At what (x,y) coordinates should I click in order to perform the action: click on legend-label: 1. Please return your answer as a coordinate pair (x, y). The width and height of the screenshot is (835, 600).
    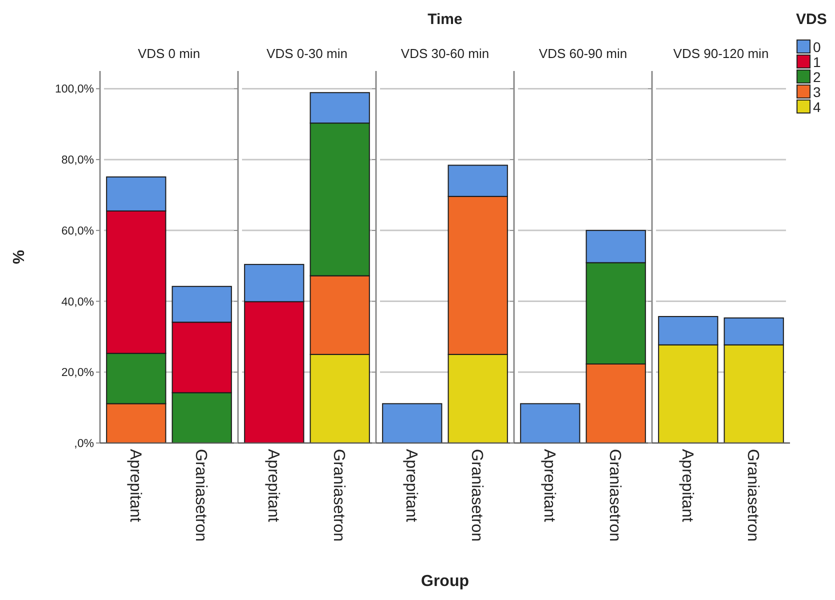
    Looking at the image, I should click on (817, 62).